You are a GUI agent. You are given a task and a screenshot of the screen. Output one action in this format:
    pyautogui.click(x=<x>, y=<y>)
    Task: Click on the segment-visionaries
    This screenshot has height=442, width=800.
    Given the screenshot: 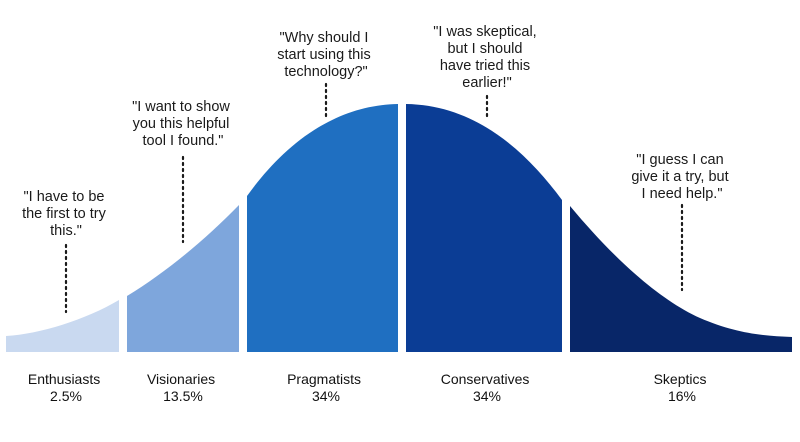 What is the action you would take?
    pyautogui.click(x=183, y=278)
    